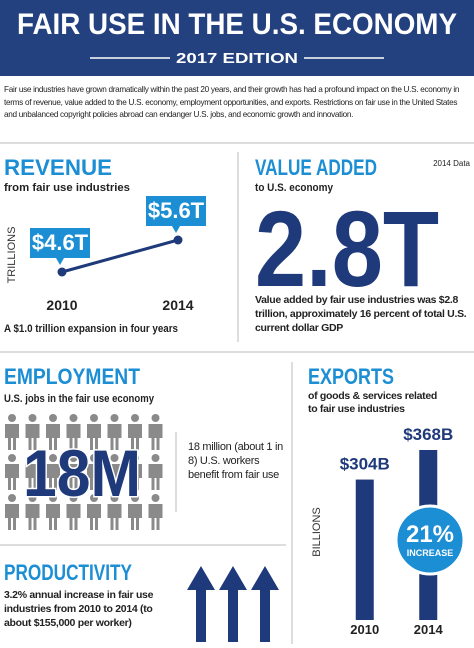 This screenshot has width=474, height=648. Describe the element at coordinates (347, 248) in the screenshot. I see `big-figure: 2.8T` at that location.